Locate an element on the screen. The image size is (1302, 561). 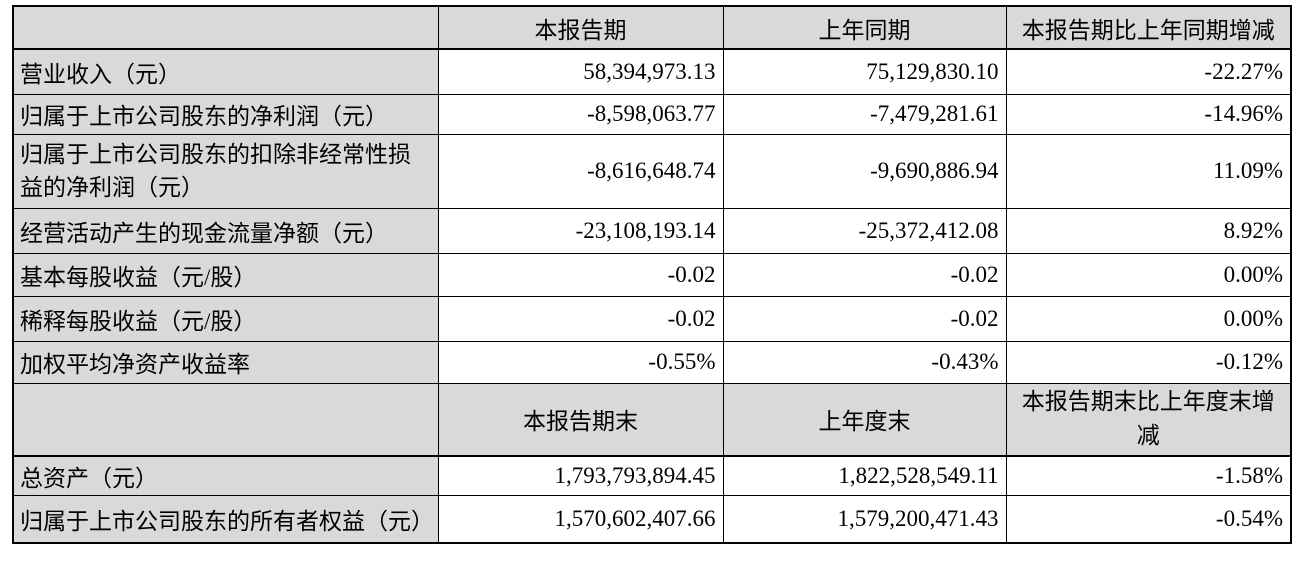
row-label: 归属于上市公司股东的所有者权益（元） is located at coordinates (225, 519).